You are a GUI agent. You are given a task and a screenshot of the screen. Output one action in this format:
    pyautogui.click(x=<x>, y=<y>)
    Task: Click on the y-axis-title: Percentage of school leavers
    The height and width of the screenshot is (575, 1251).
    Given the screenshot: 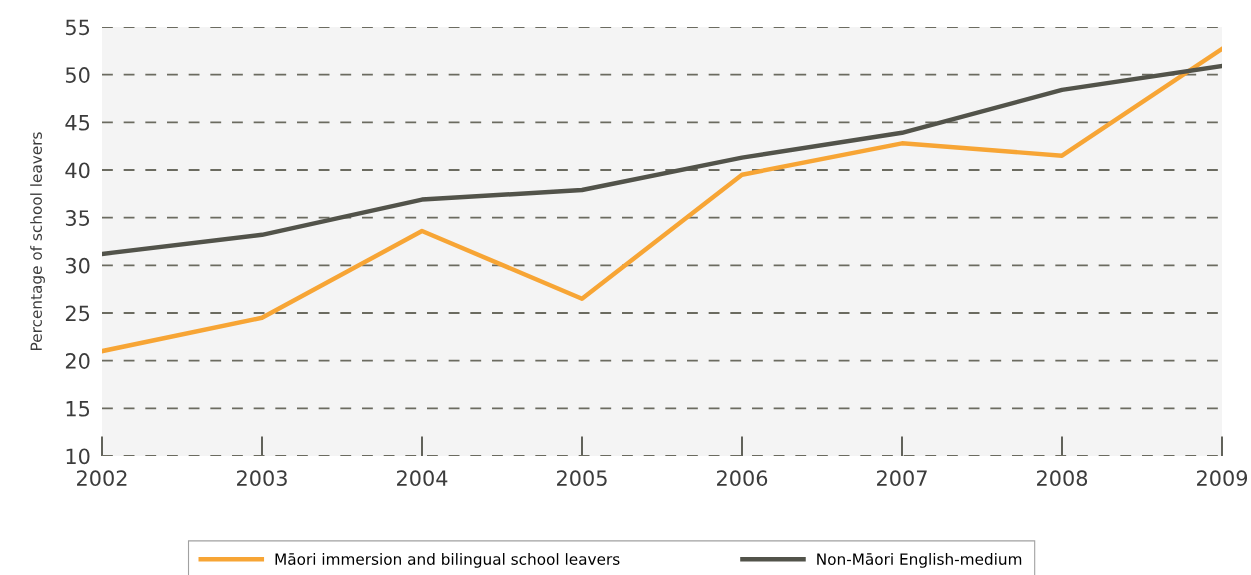 What is the action you would take?
    pyautogui.click(x=37, y=241)
    